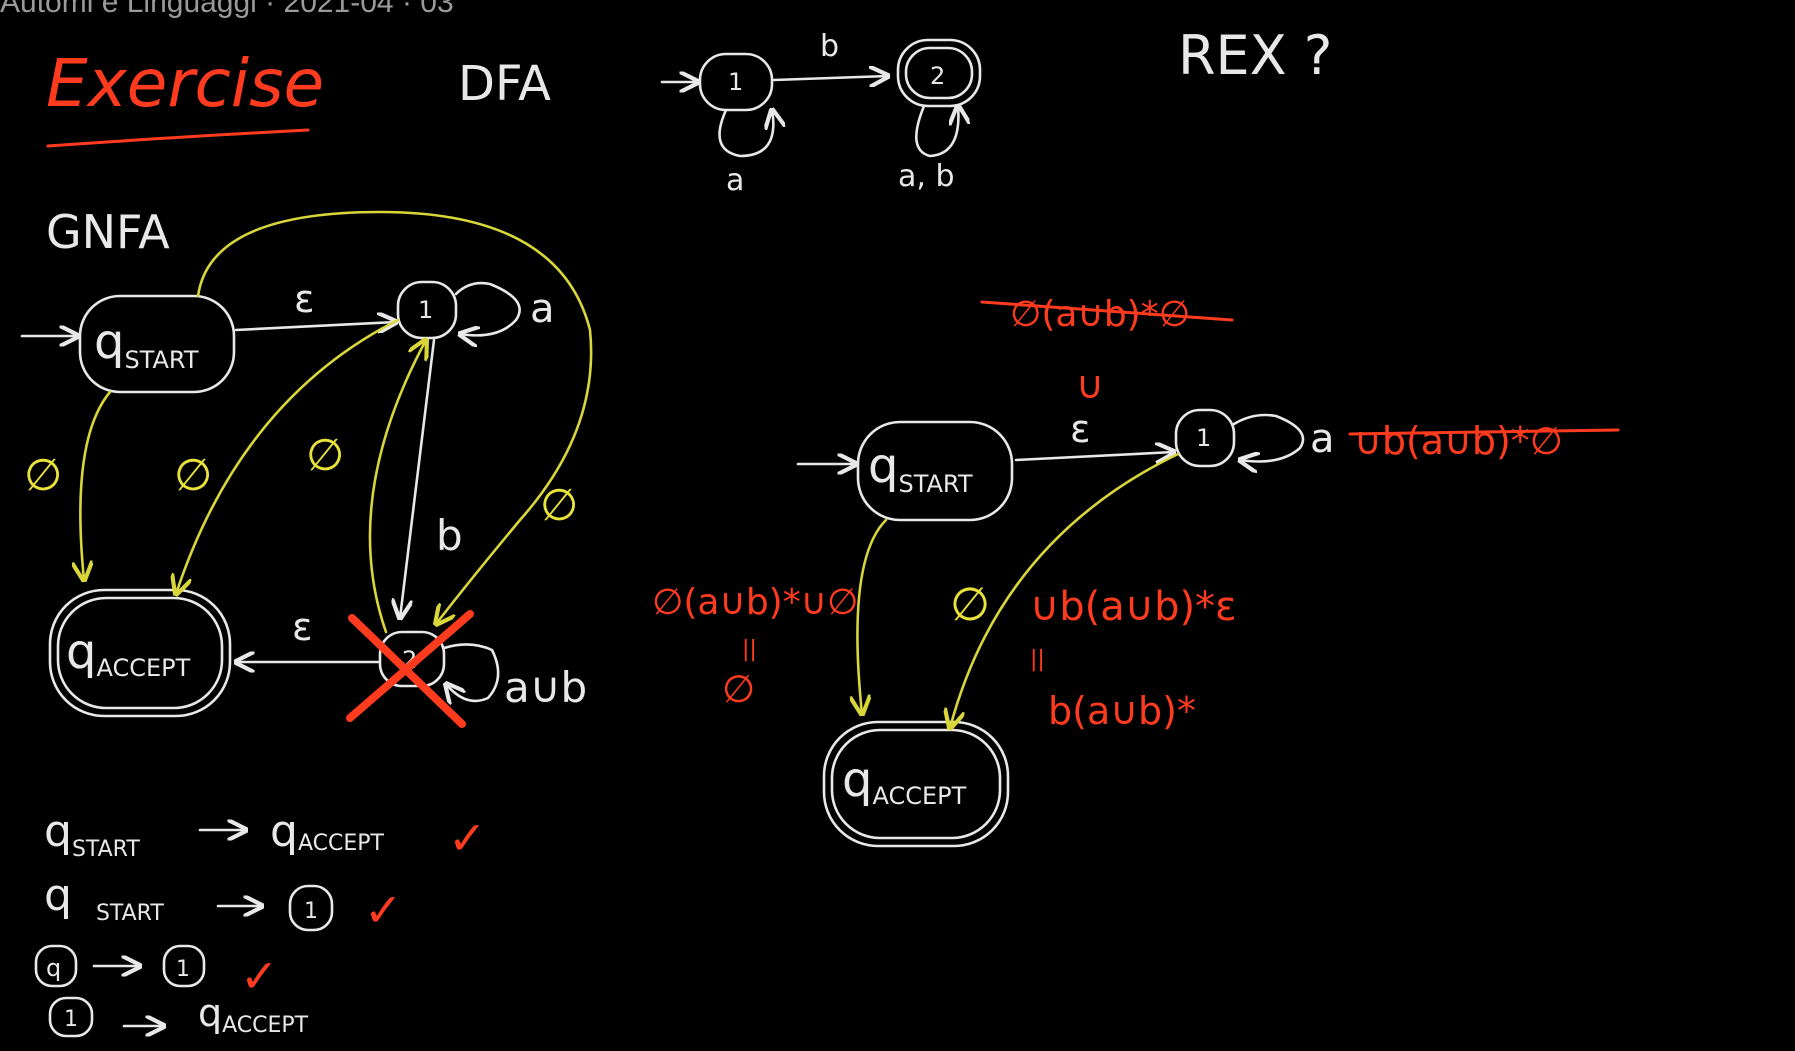  What do you see at coordinates (185, 83) in the screenshot?
I see `exercise-heading: Exercise` at bounding box center [185, 83].